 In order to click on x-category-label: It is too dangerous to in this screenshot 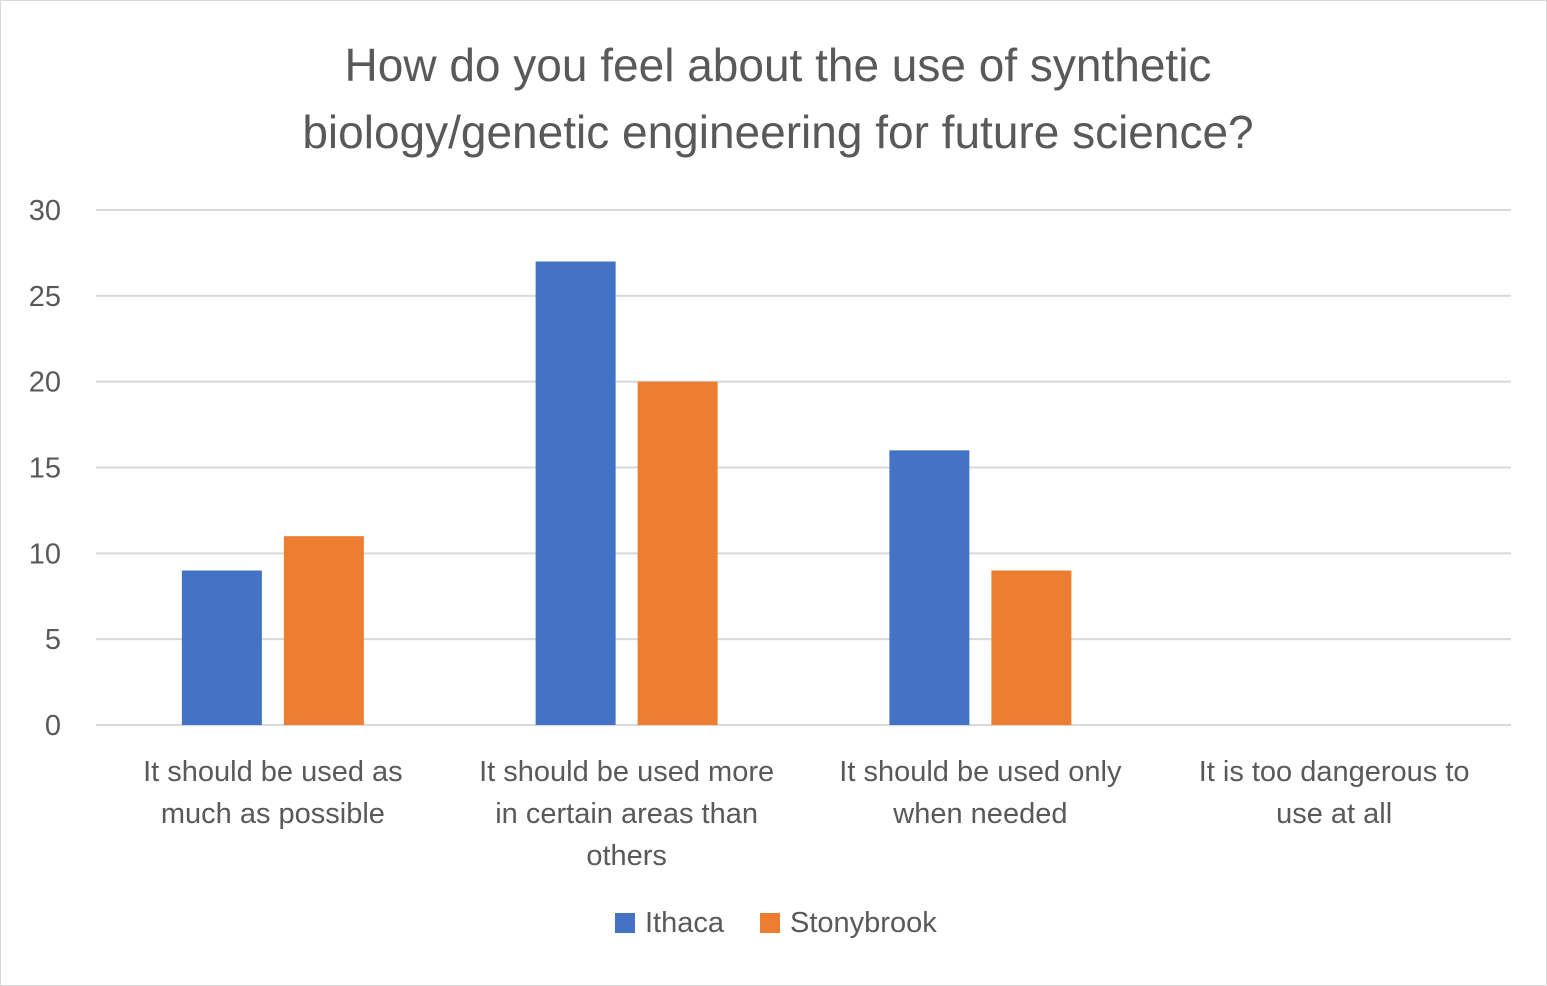, I will do `click(1334, 772)`.